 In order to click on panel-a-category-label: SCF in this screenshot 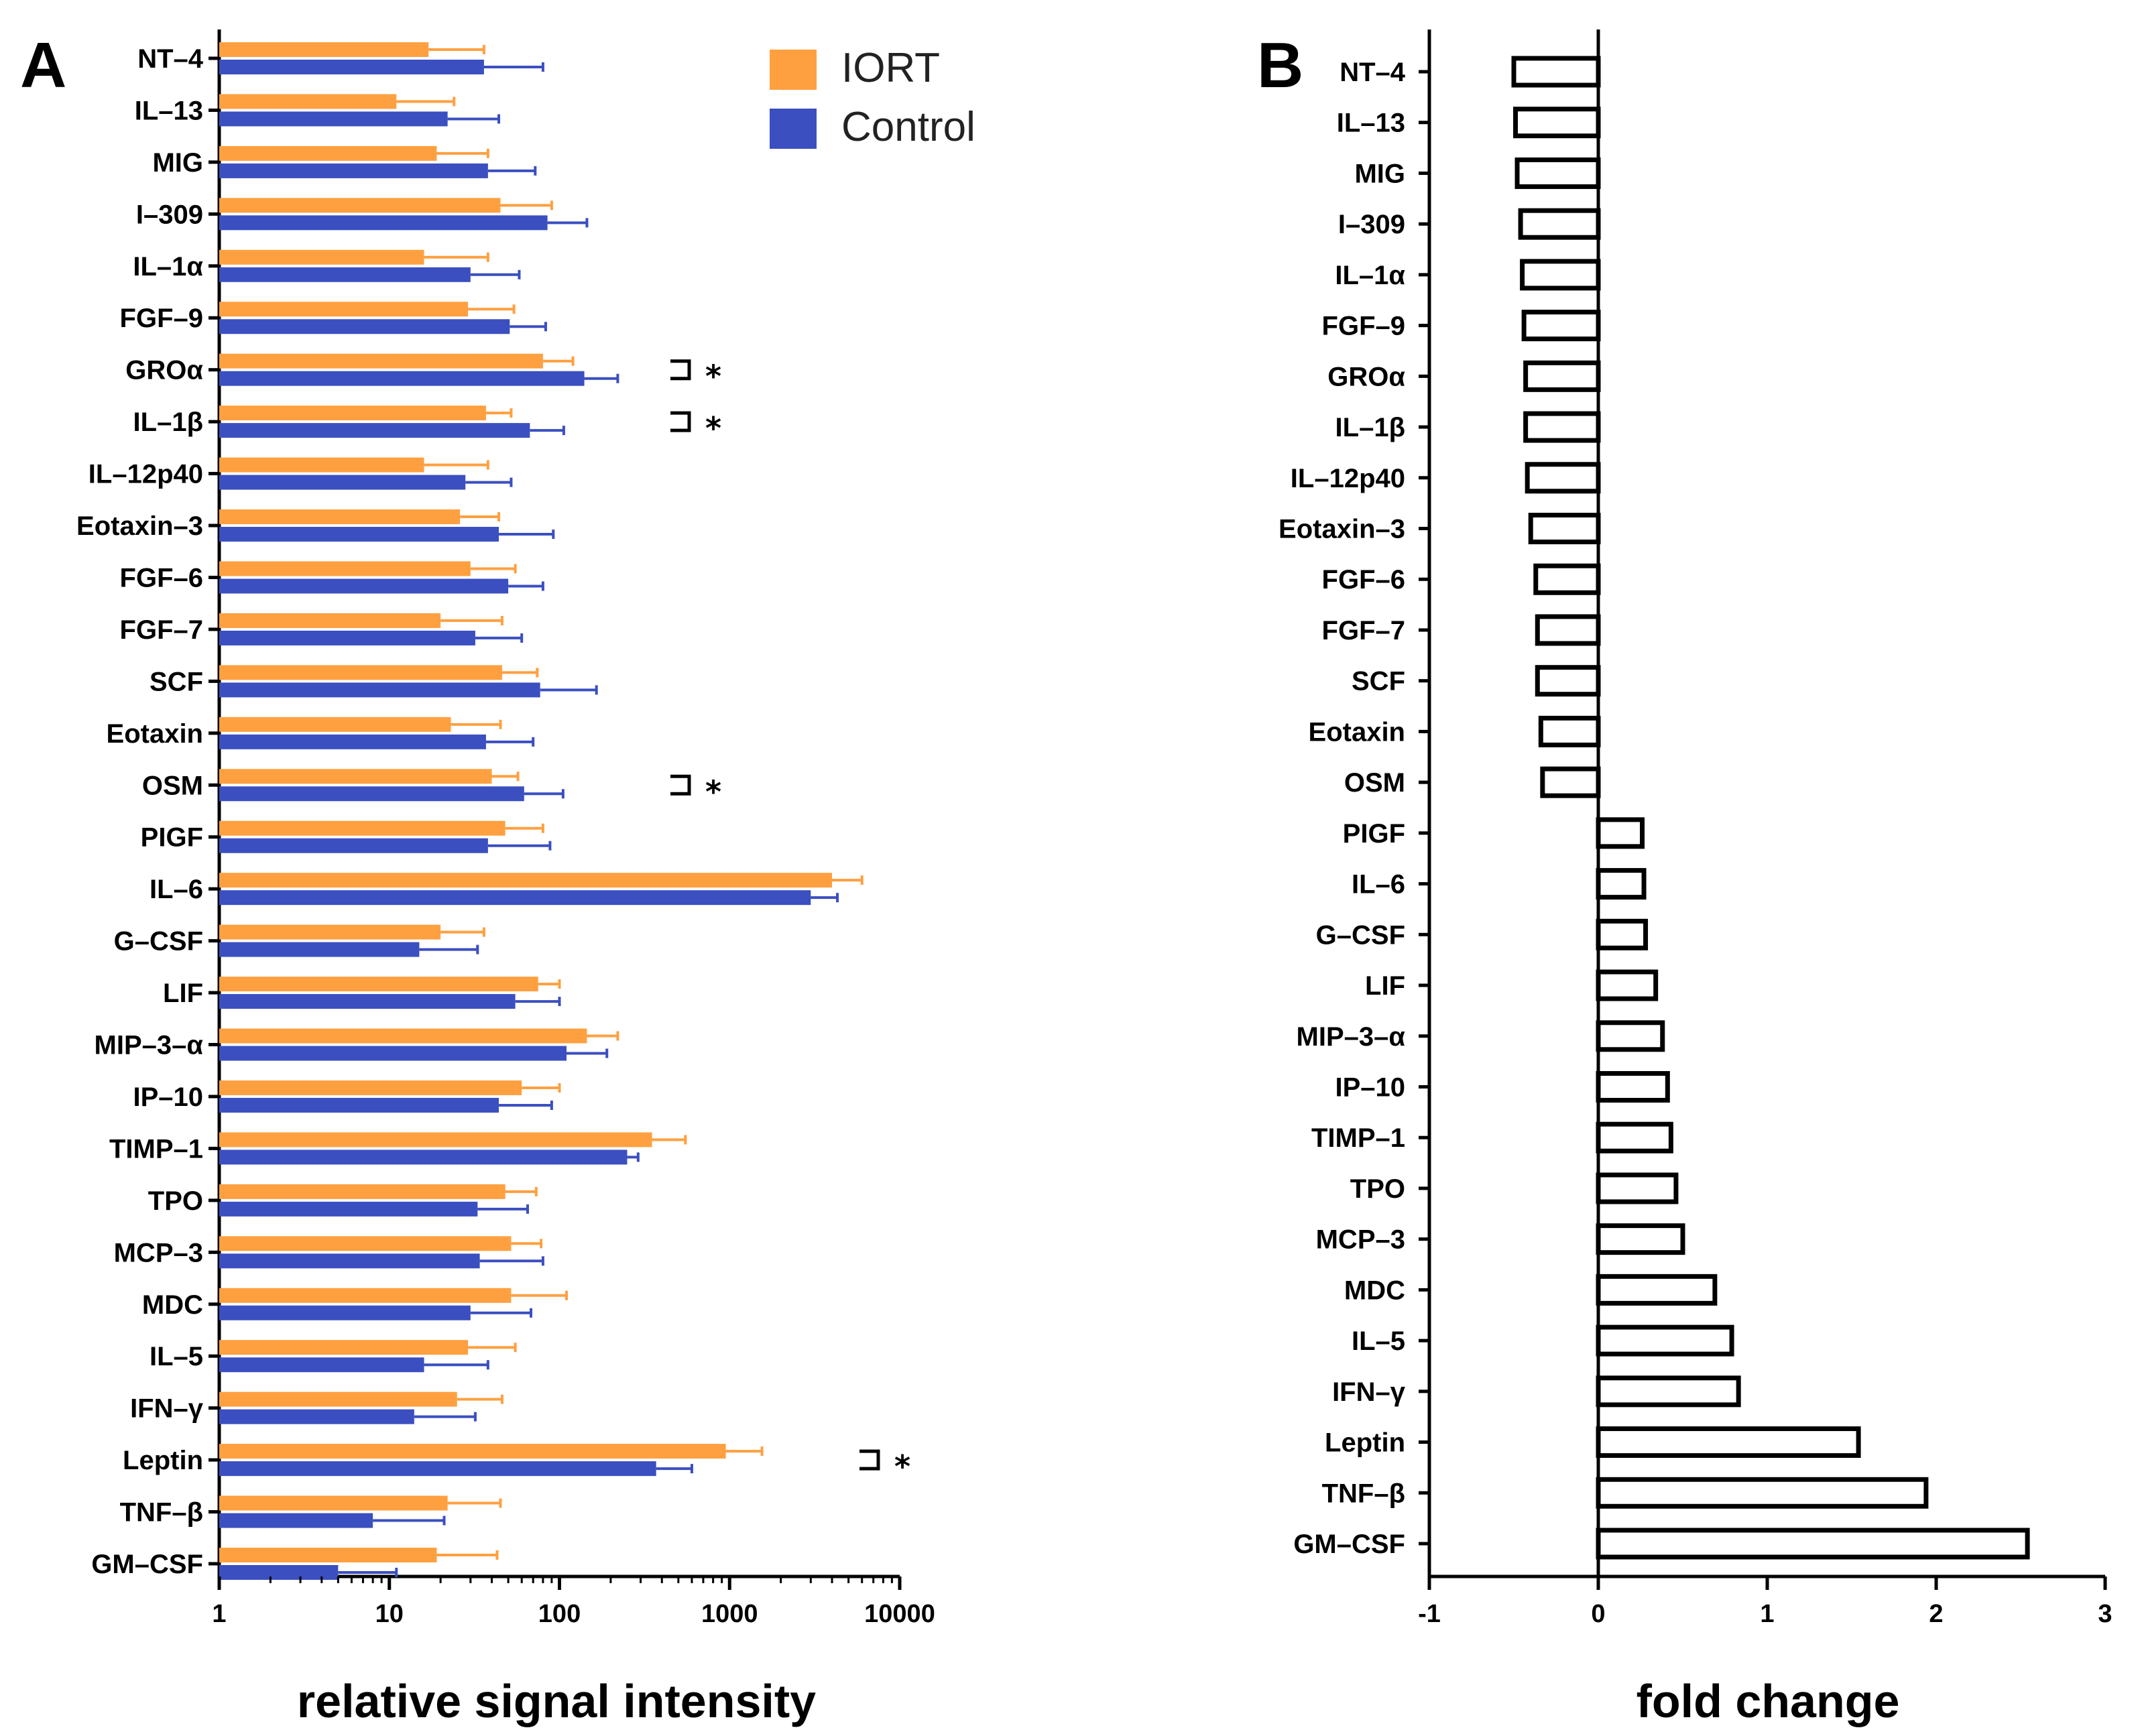, I will do `click(176, 681)`.